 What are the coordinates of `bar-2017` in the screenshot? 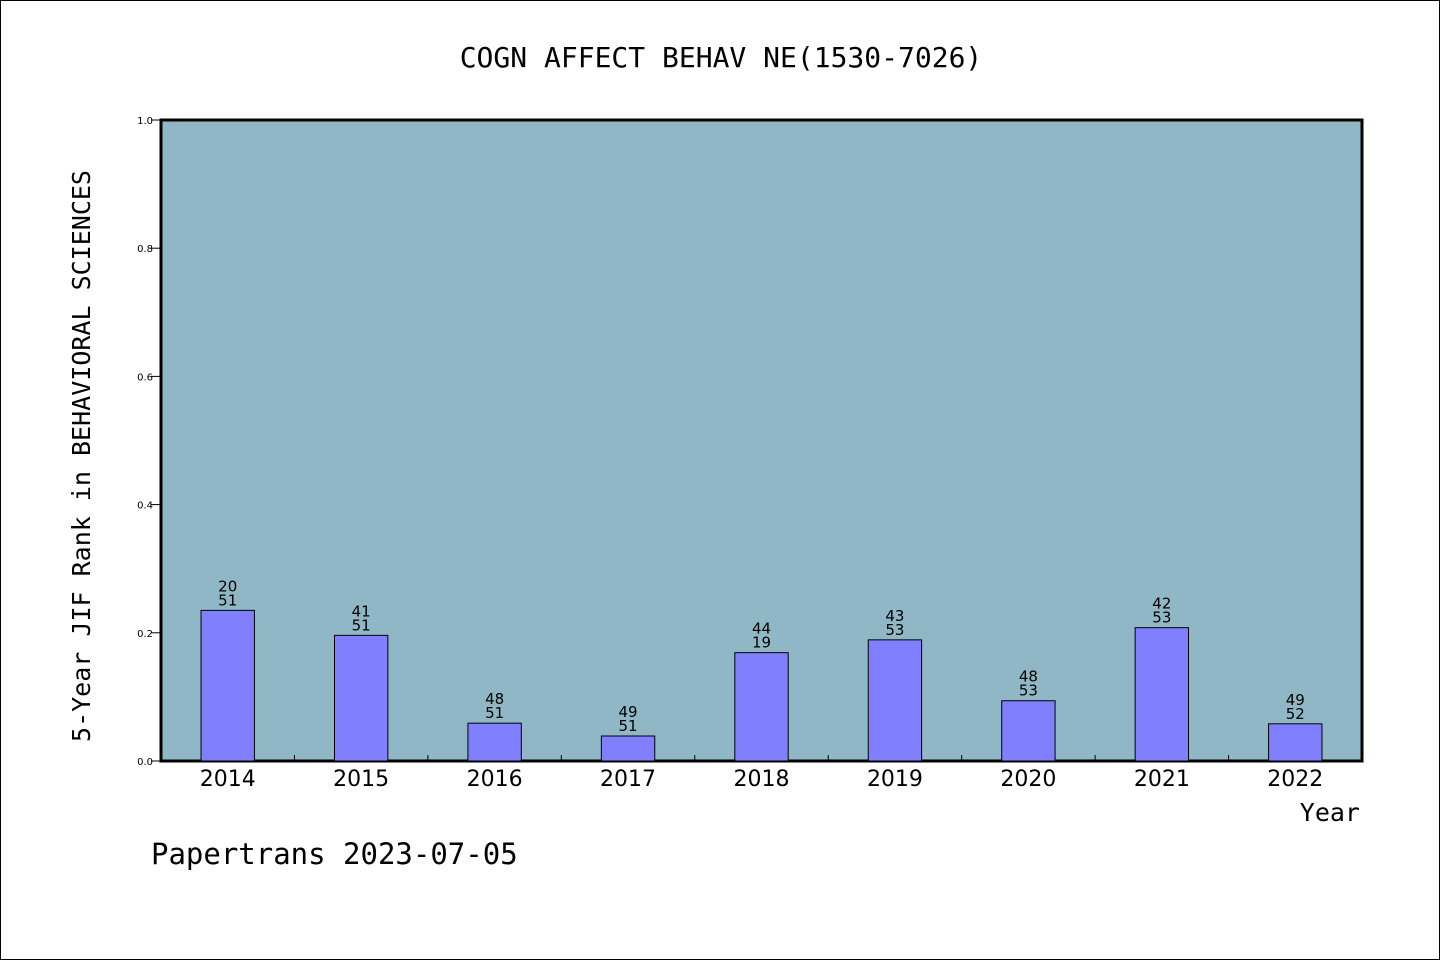 It's located at (628, 748).